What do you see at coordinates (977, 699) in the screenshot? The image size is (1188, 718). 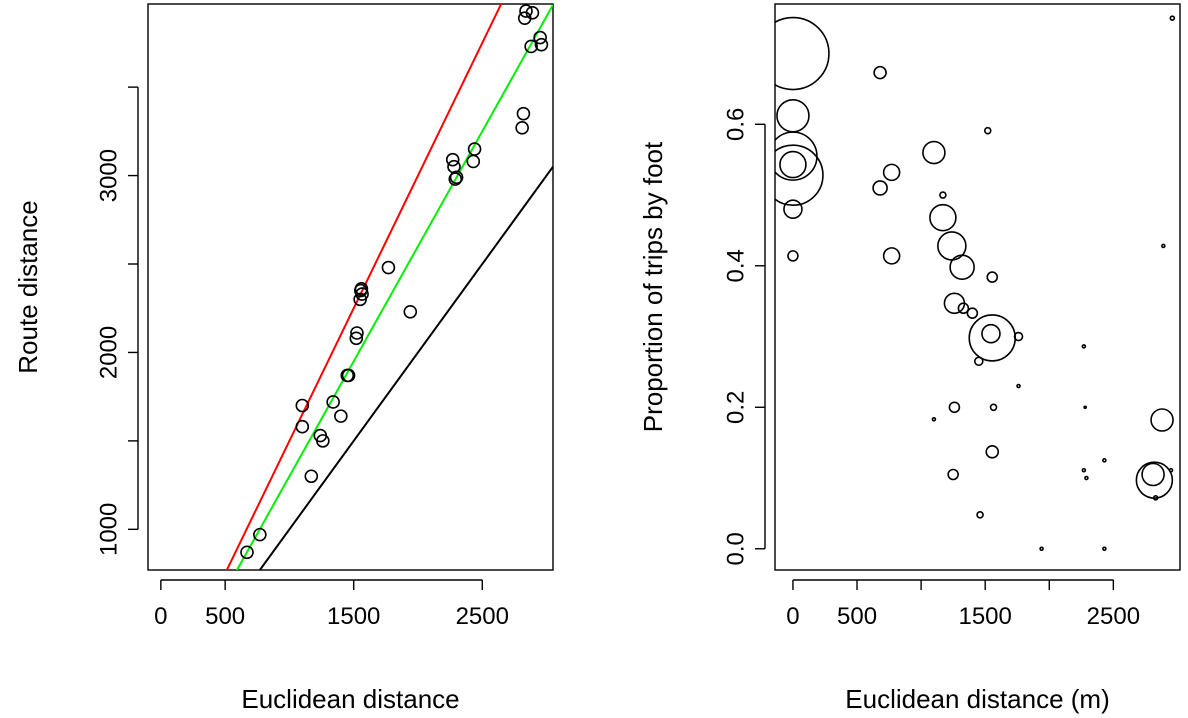 I see `x-axis-title: Euclidean distance (m)` at bounding box center [977, 699].